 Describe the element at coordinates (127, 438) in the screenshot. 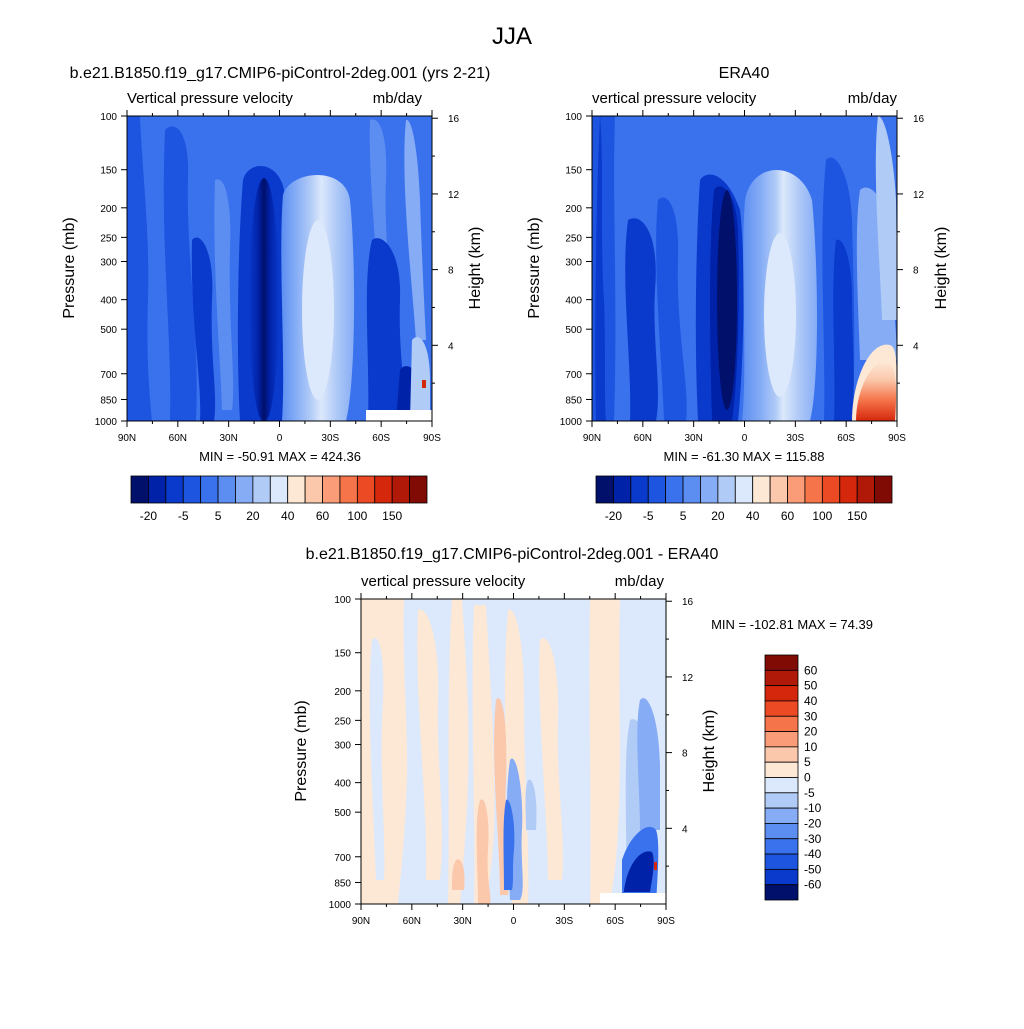

I see `x-tick-label: 90N` at that location.